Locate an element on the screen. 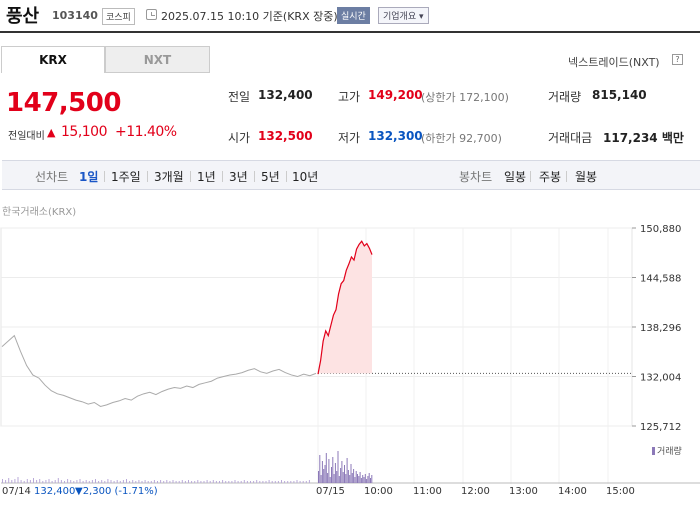 Image resolution: width=700 pixels, height=505 pixels. candle-daily: 일봉 is located at coordinates (515, 177).